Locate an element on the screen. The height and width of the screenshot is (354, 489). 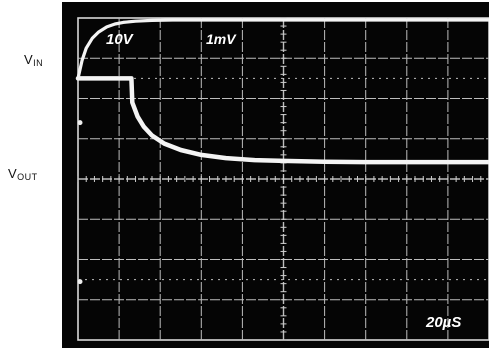
vout-label: VOUT is located at coordinates (23, 174).